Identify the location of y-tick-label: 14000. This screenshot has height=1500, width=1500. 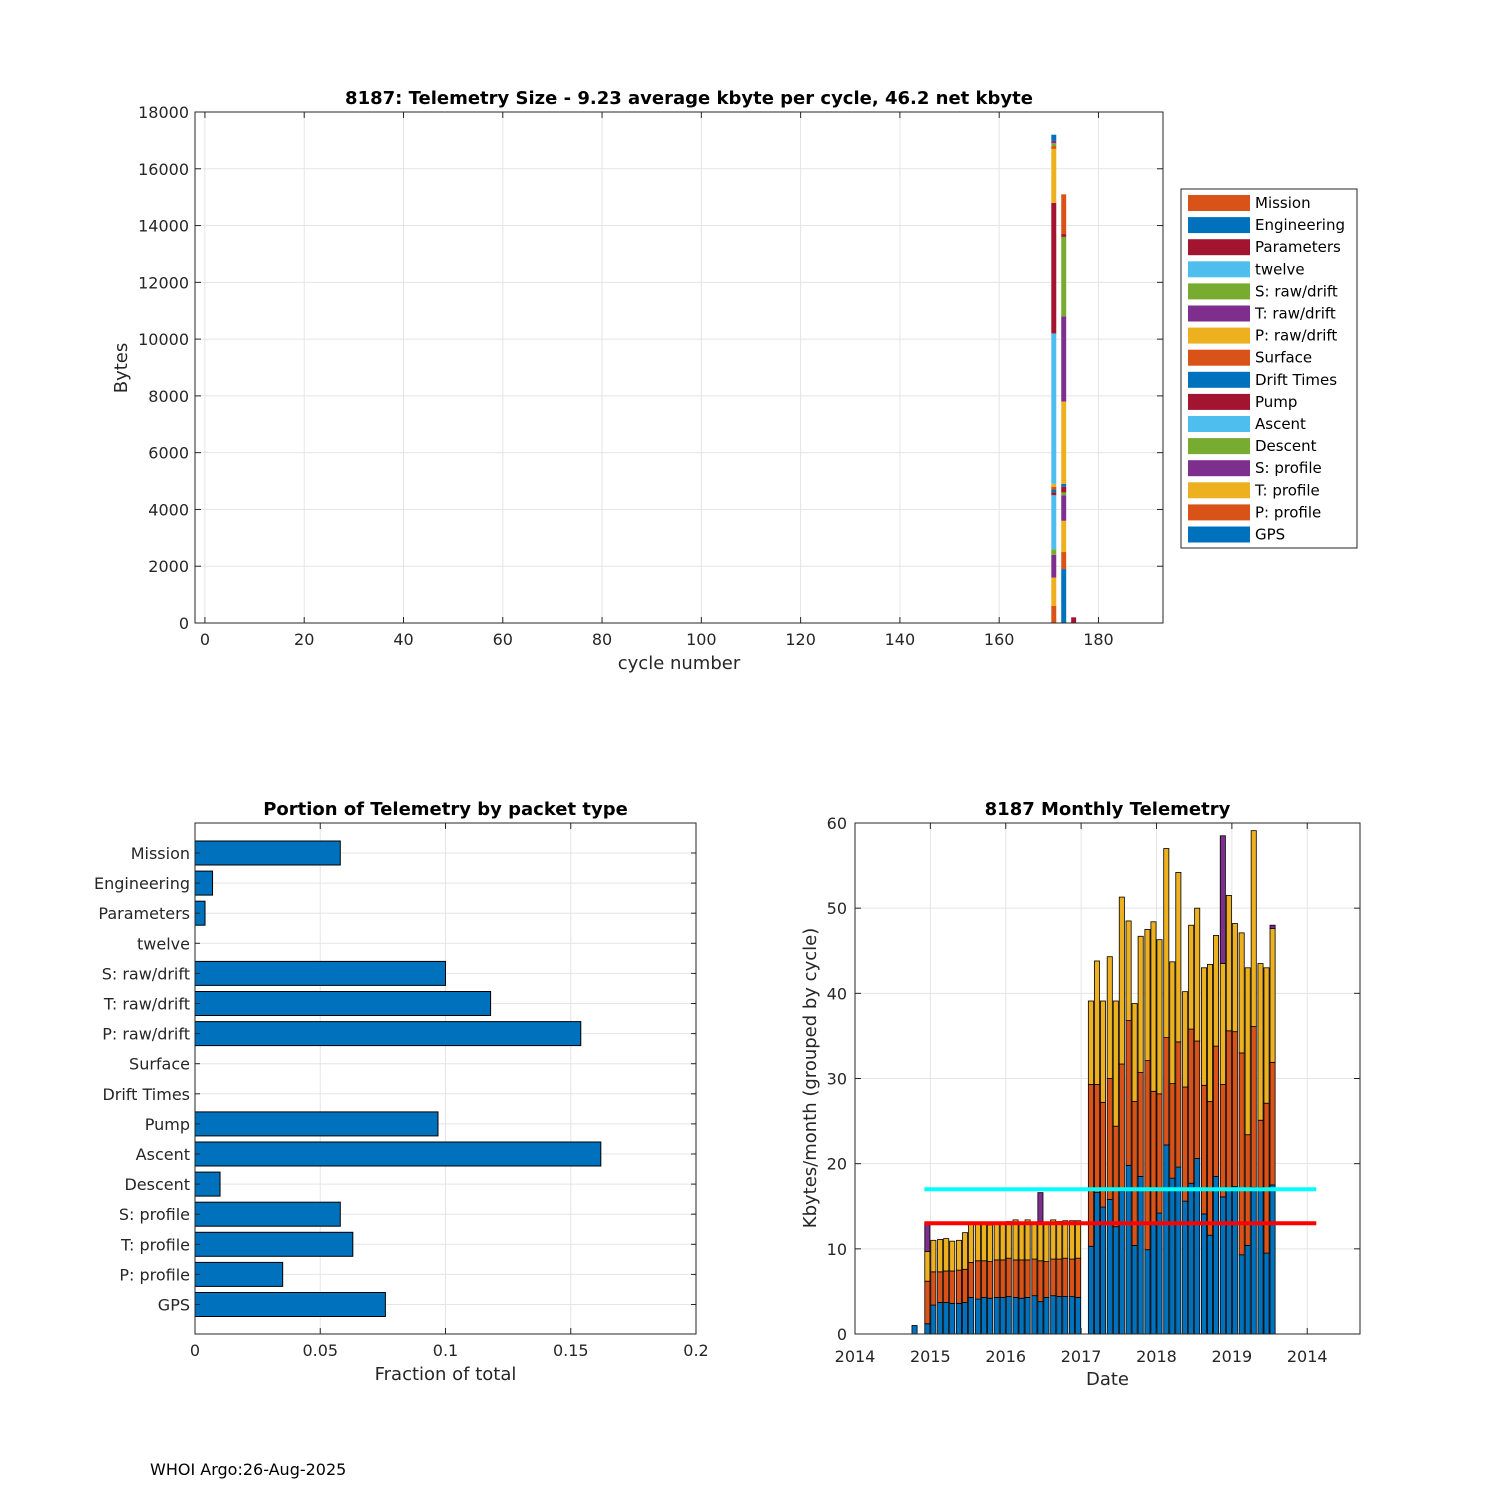
(163, 226).